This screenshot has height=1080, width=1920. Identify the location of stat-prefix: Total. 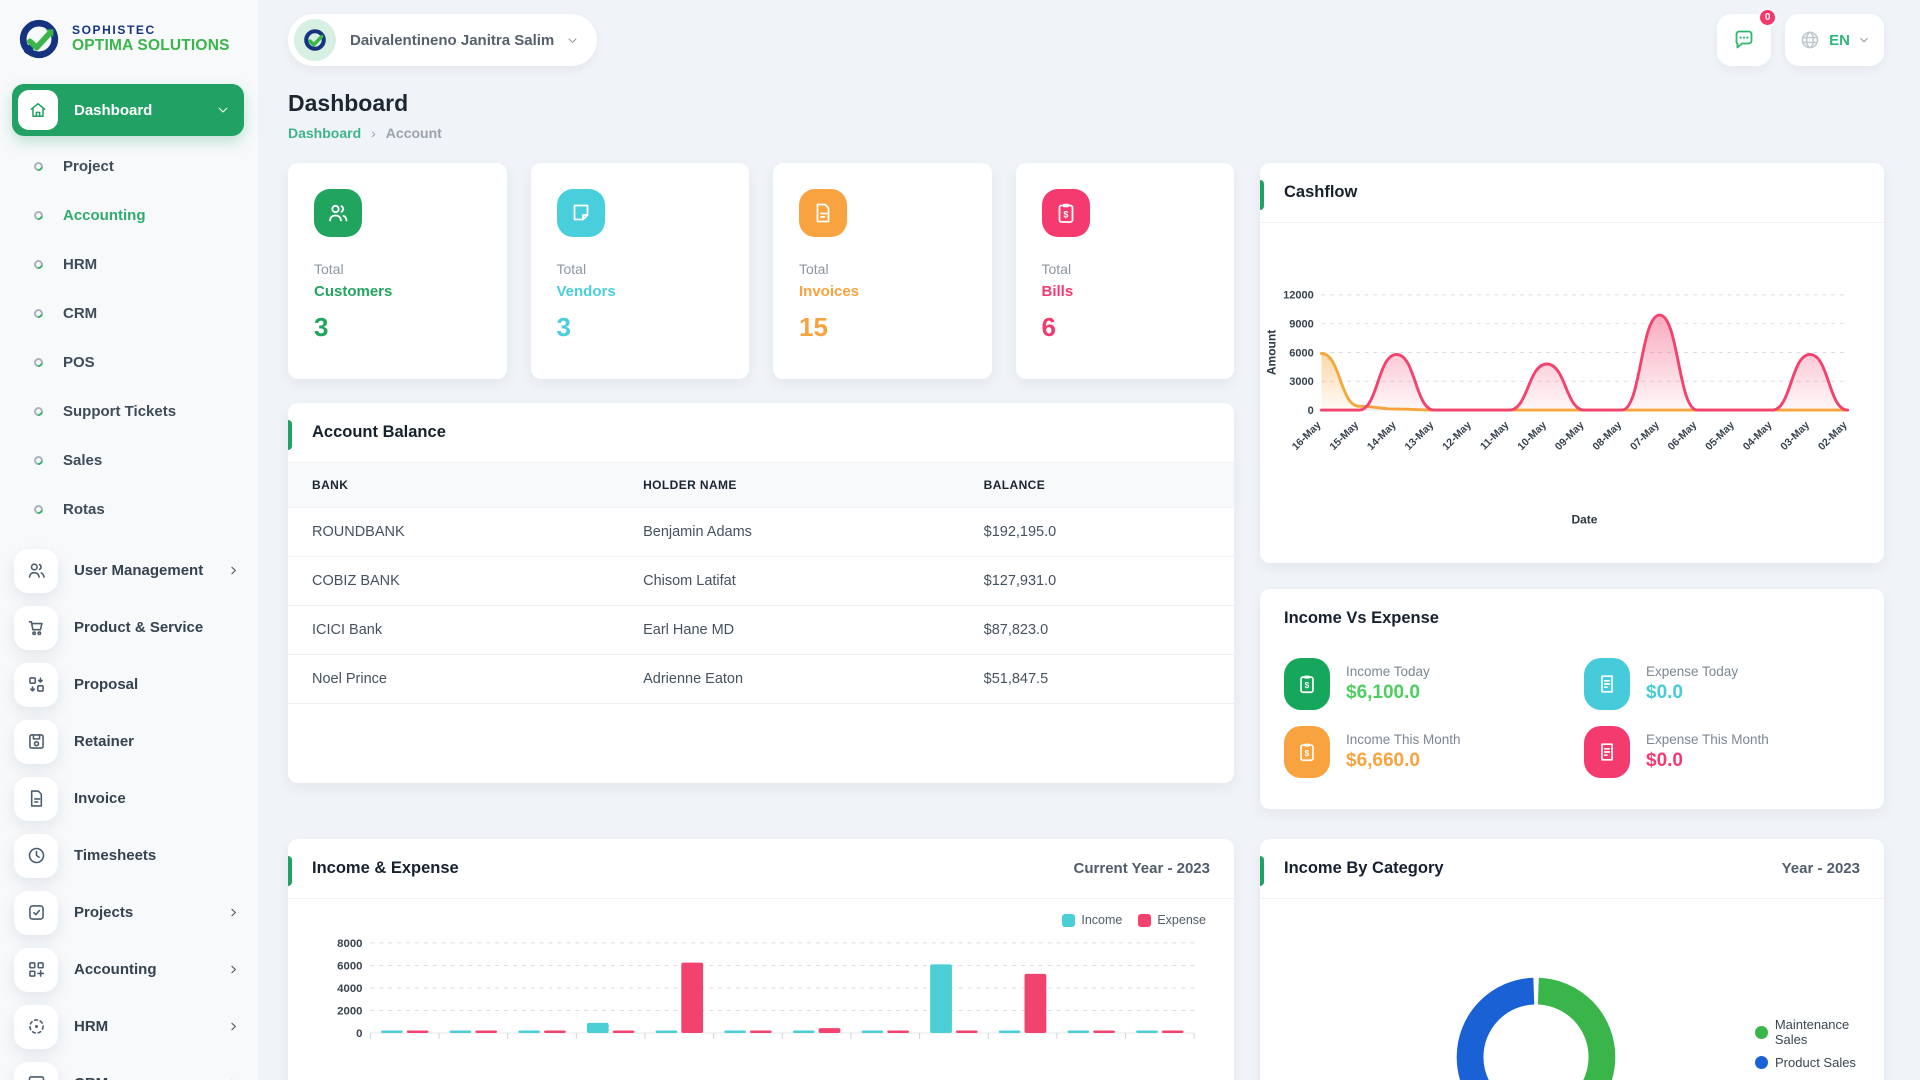
(1056, 269).